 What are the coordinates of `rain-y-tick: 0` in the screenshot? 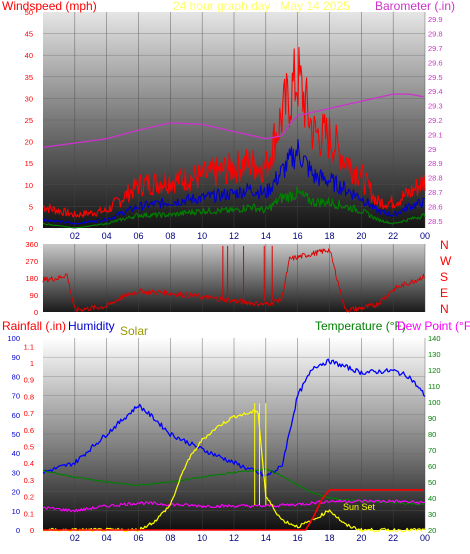 It's located at (32, 530).